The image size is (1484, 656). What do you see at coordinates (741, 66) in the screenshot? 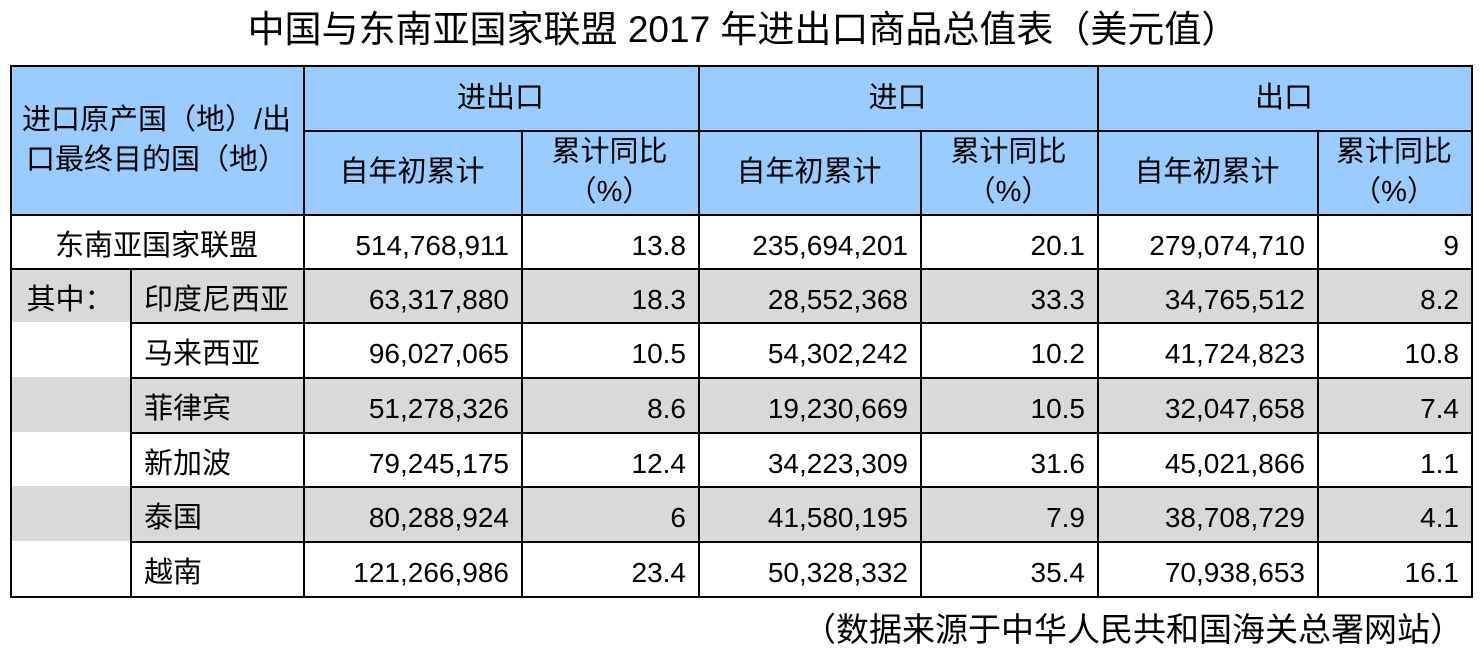
I see `table-border-top` at bounding box center [741, 66].